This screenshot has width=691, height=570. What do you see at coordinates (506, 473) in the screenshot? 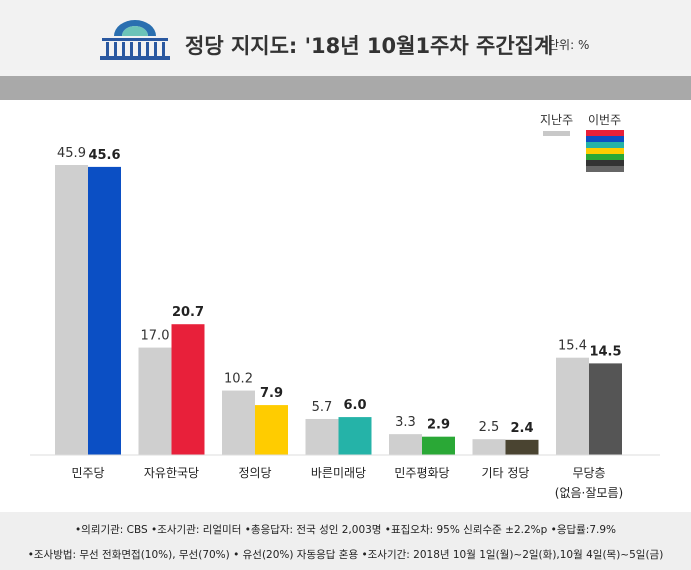
I see `category-label: 기타 정당` at bounding box center [506, 473].